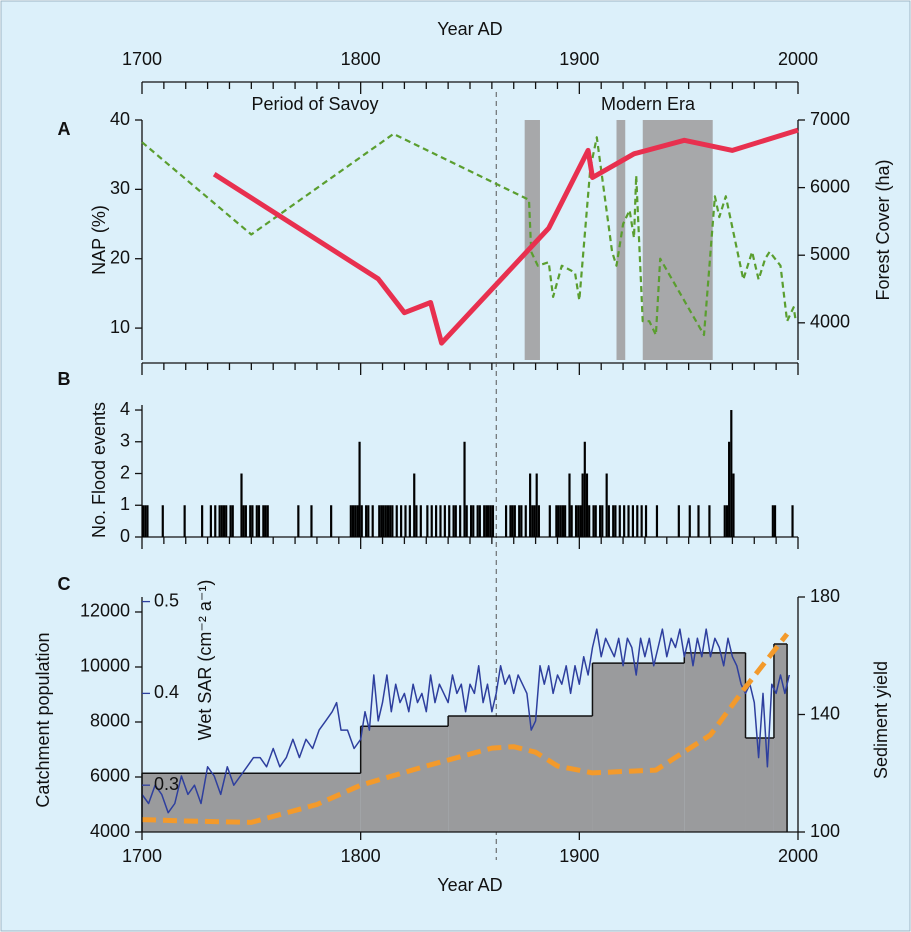 The image size is (911, 932). I want to click on y2-tick-label: 7000, so click(830, 119).